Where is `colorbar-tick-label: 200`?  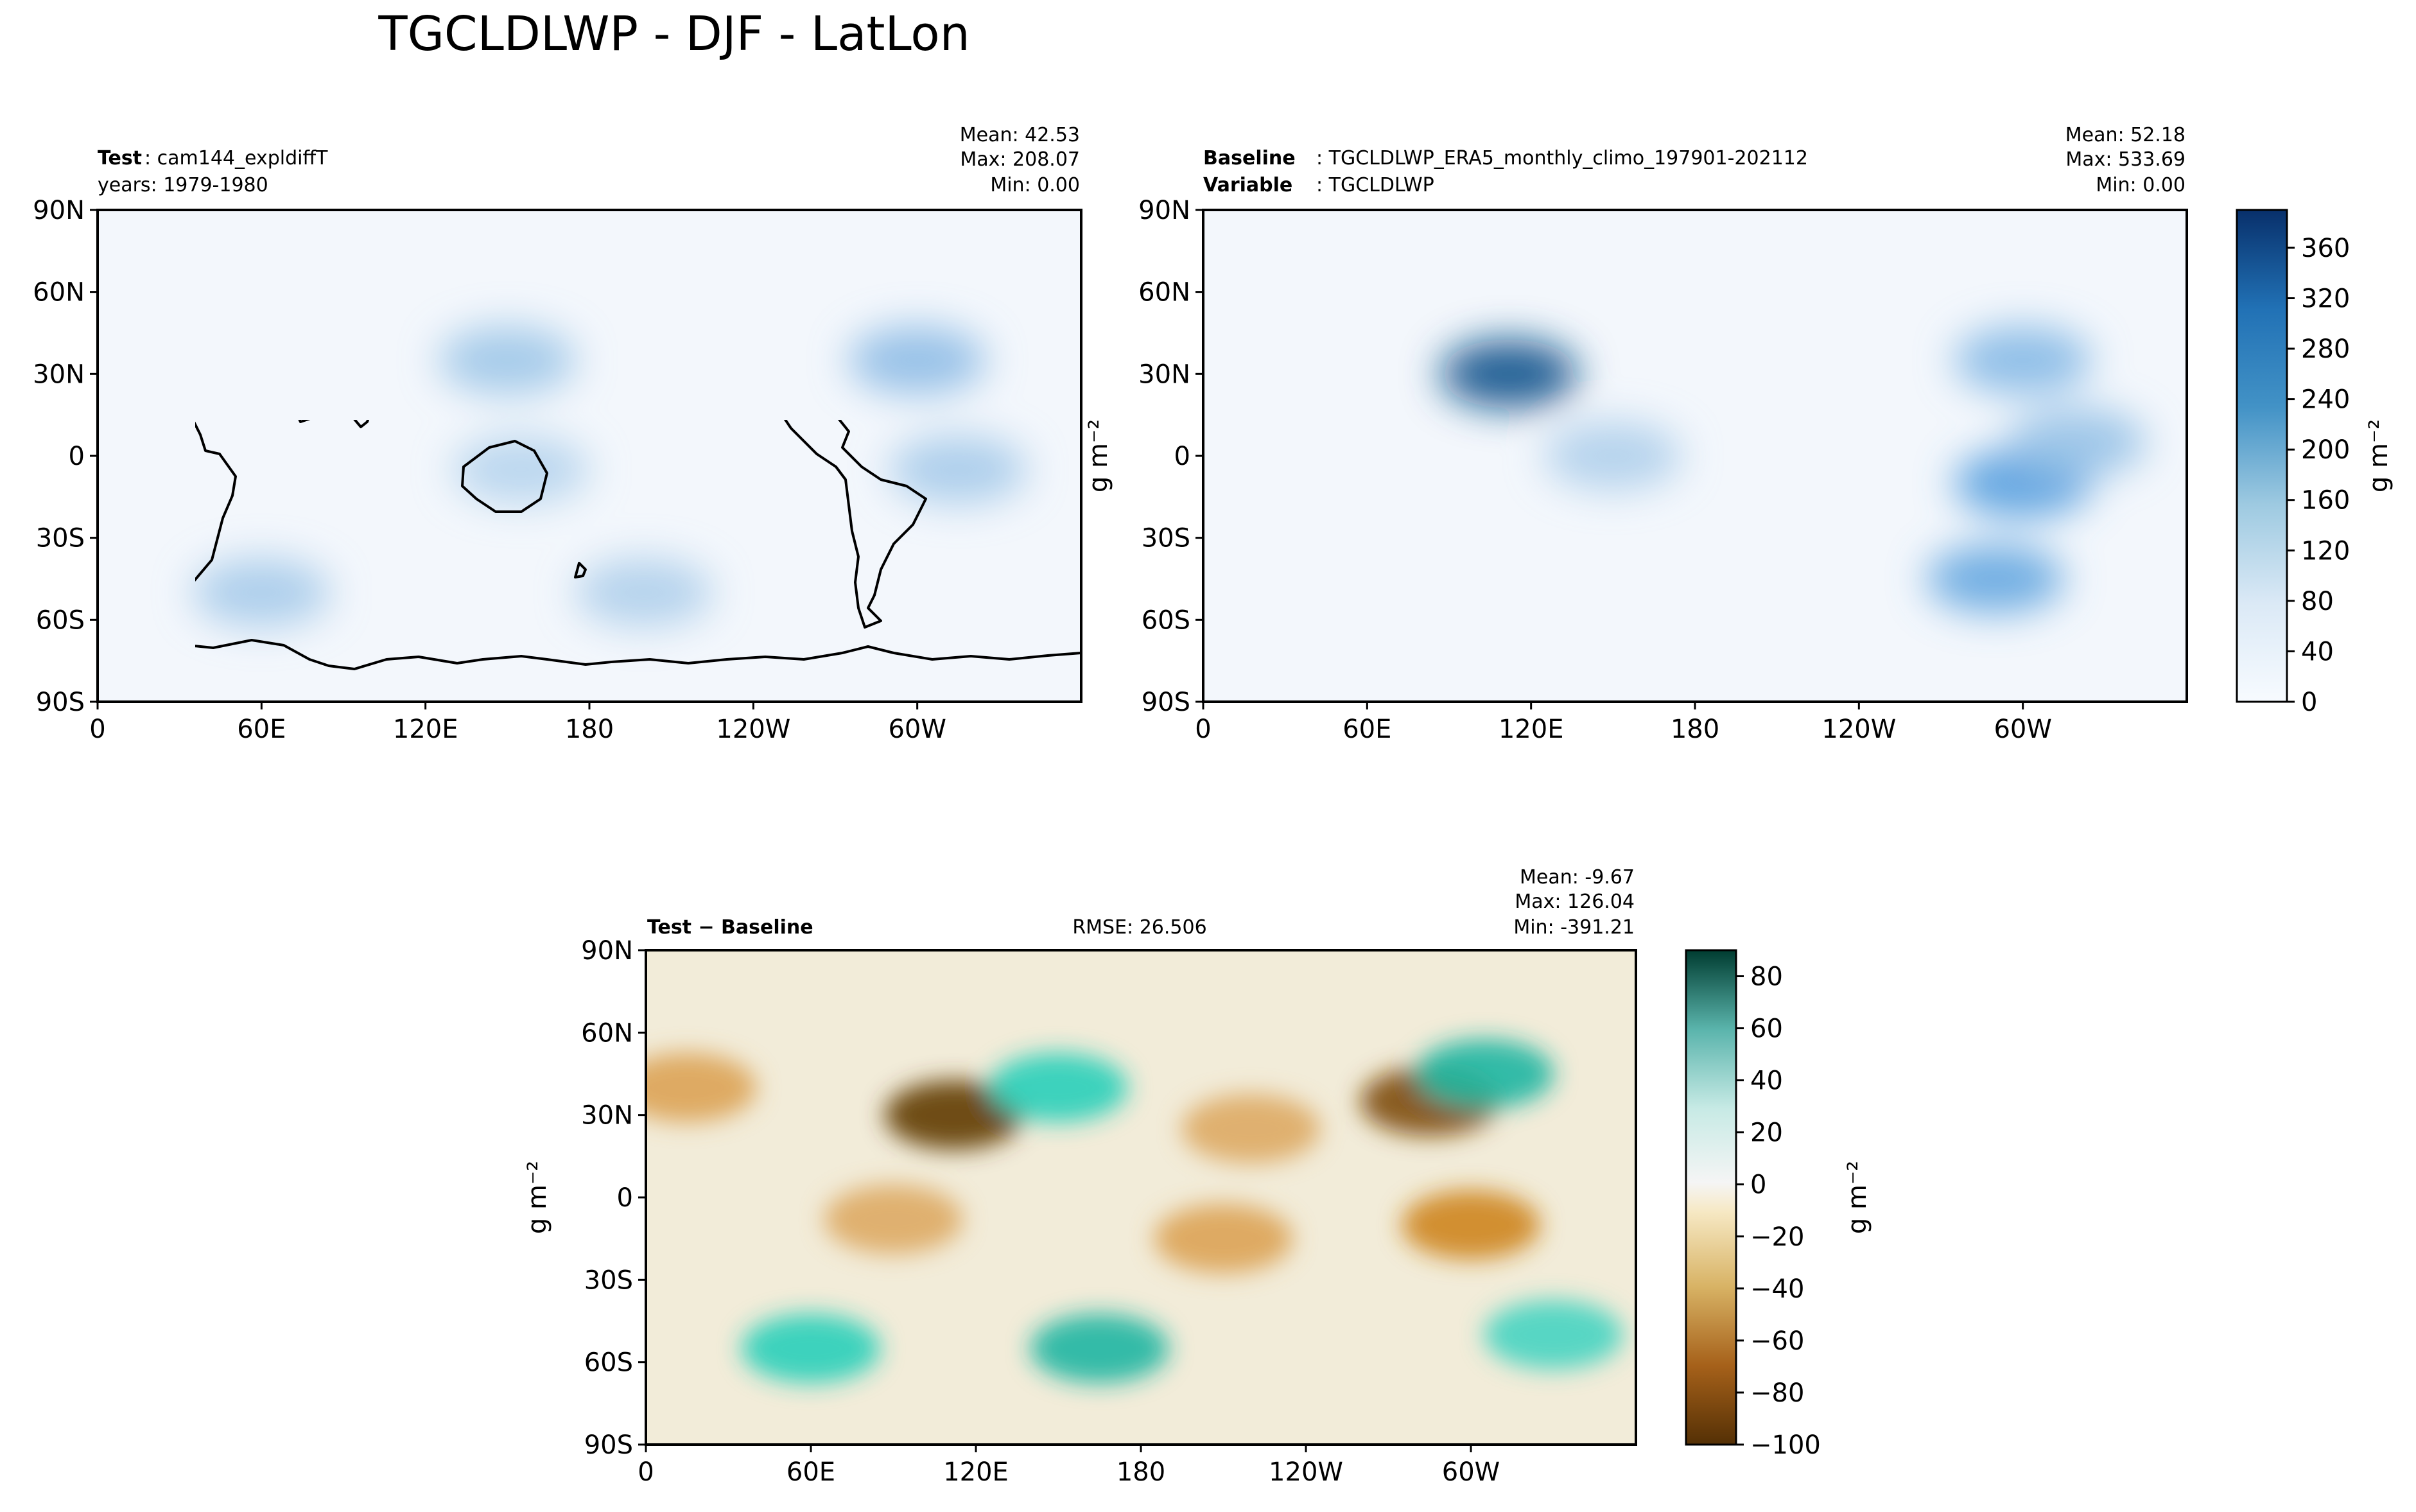 colorbar-tick-label: 200 is located at coordinates (2325, 450).